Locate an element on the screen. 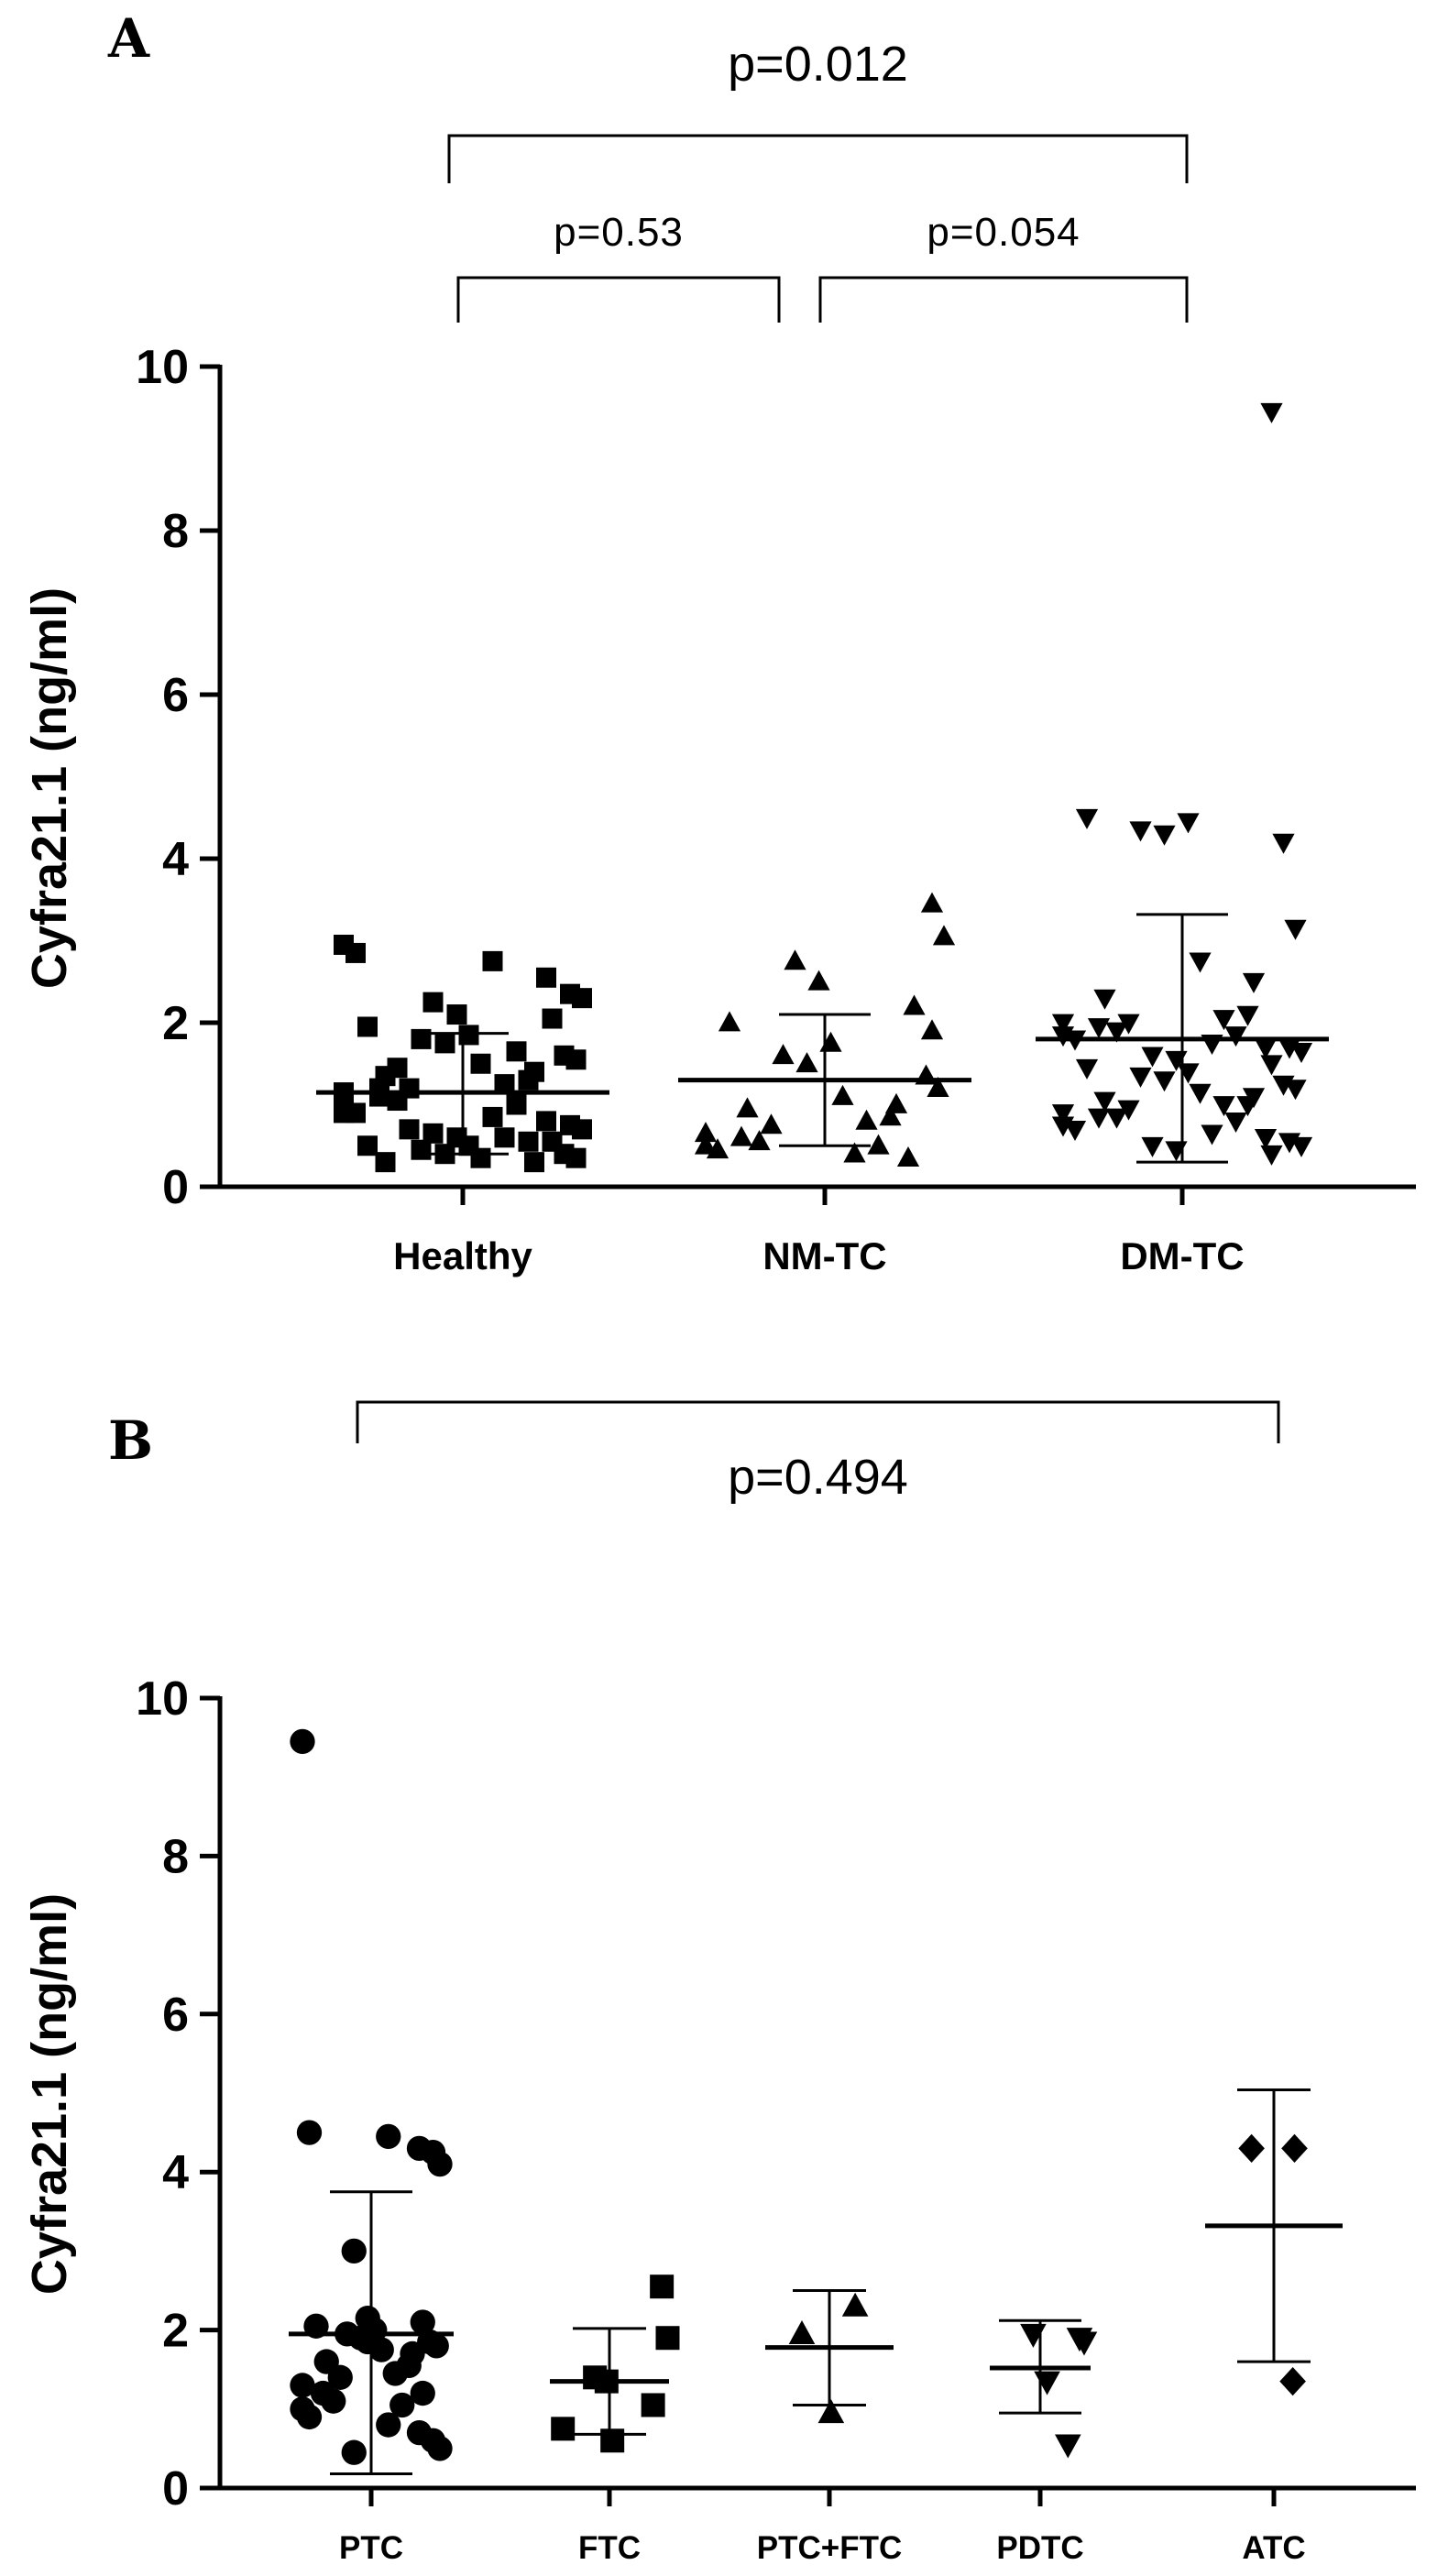  panel-a-p-value-label: p=0.054 is located at coordinates (1003, 232).